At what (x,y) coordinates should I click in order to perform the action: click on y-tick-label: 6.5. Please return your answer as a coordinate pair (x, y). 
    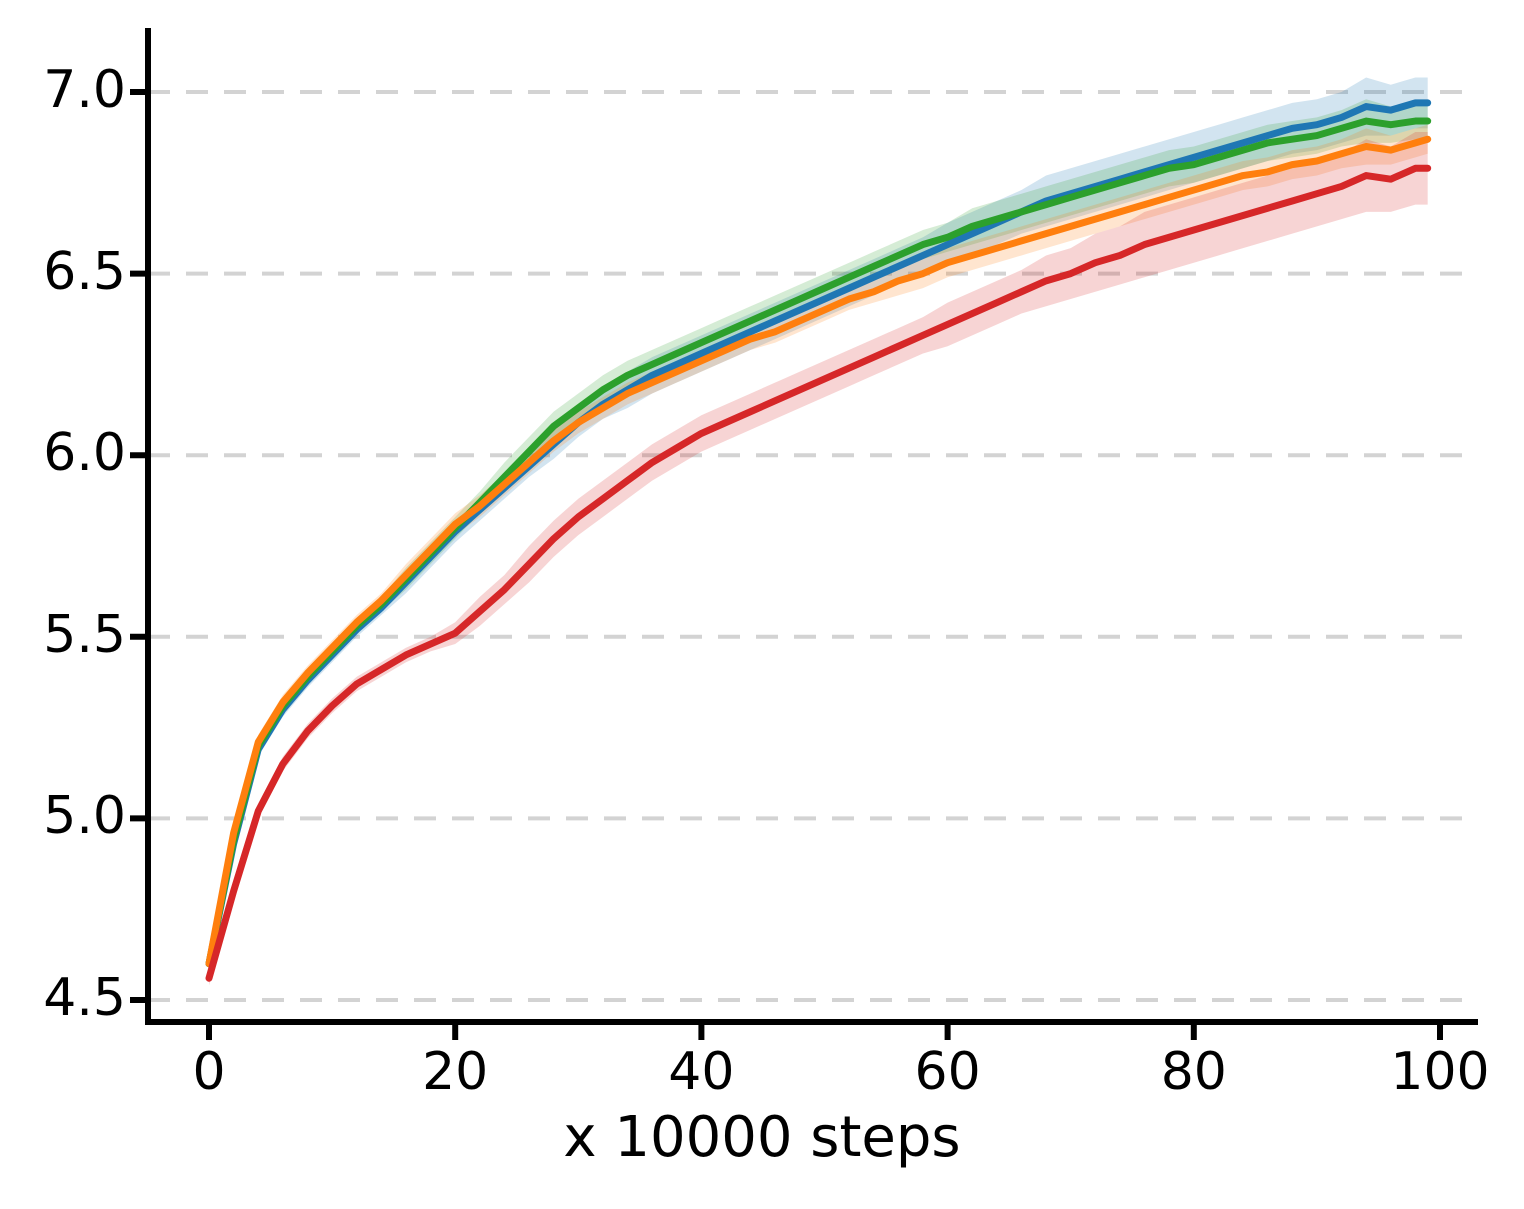
    Looking at the image, I should click on (84, 271).